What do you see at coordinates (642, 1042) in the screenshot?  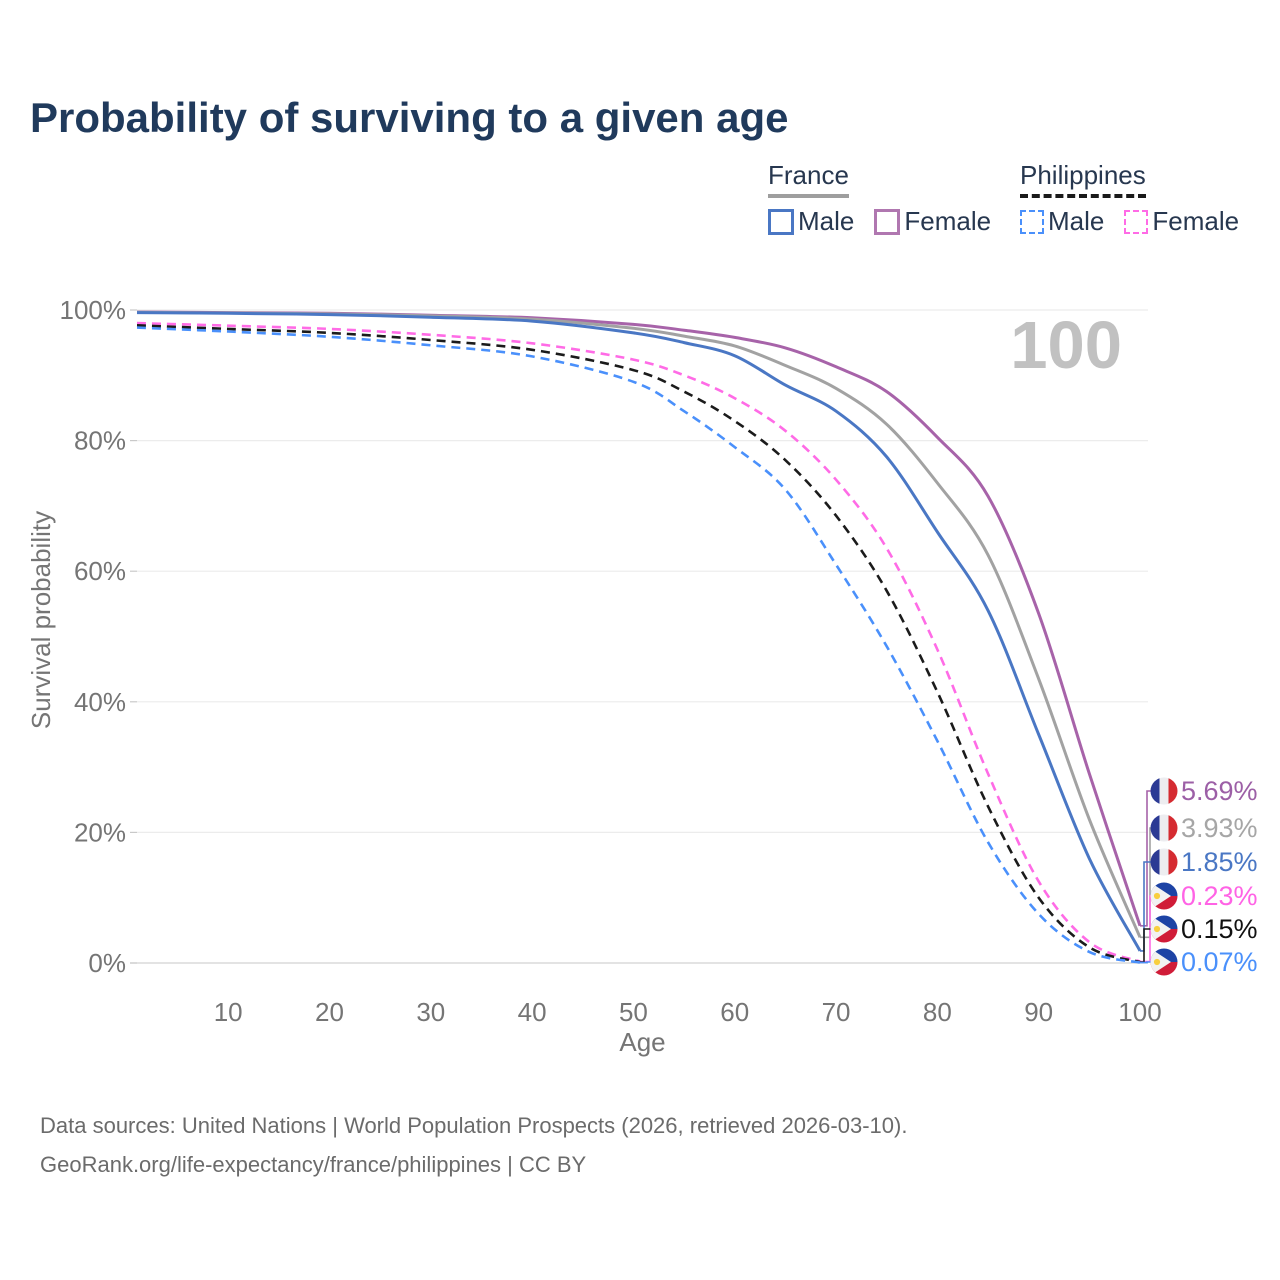 I see `x-axis-title: Age` at bounding box center [642, 1042].